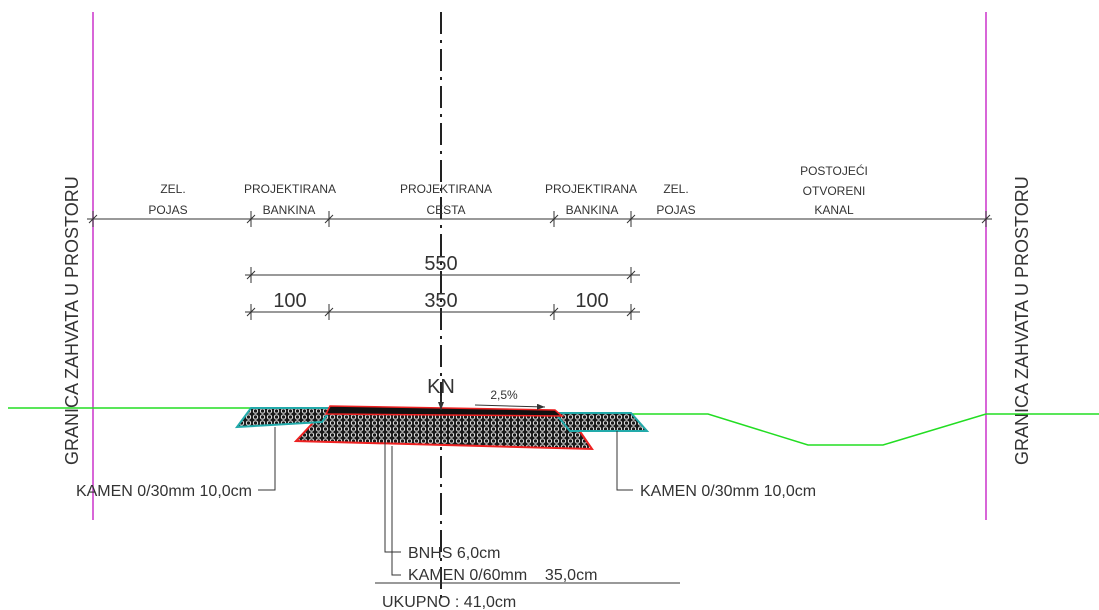 The width and height of the screenshot is (1099, 610). What do you see at coordinates (675, 189) in the screenshot?
I see `zone-5-line1: ZEL.` at bounding box center [675, 189].